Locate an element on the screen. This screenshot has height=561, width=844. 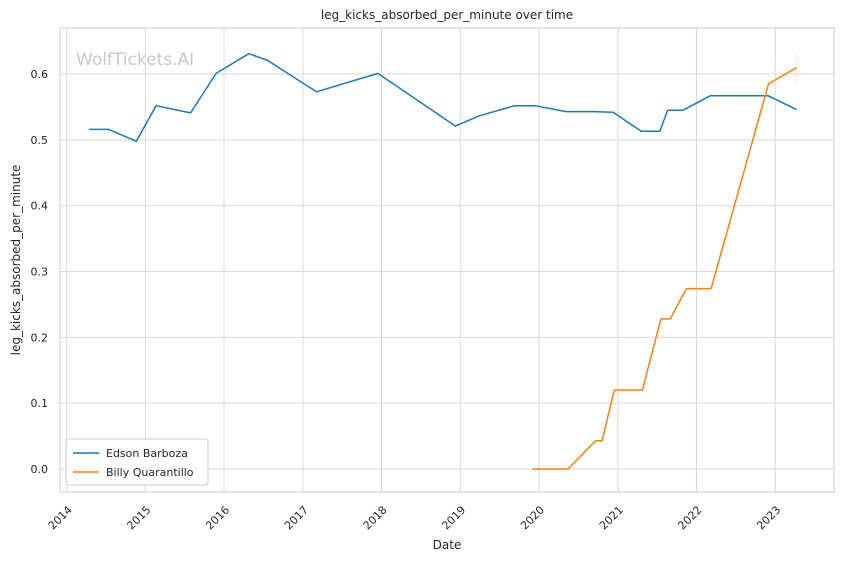
x-tick-label-2017: 2017 is located at coordinates (296, 517).